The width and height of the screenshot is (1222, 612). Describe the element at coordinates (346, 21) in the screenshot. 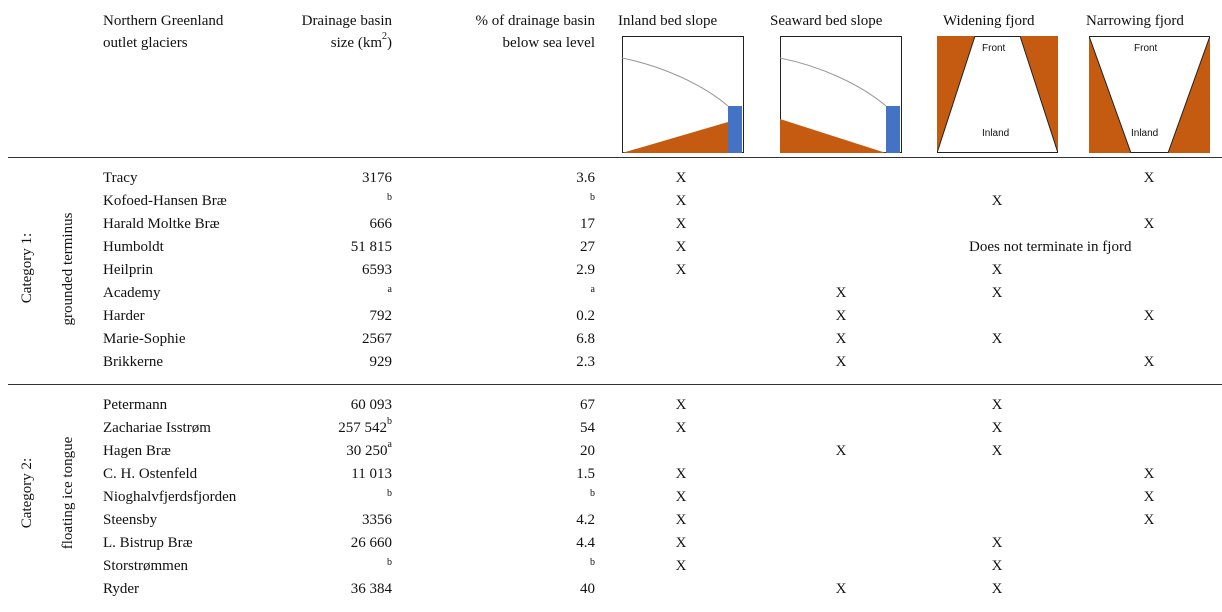

I see `header-size-line1: Drainage basin` at that location.